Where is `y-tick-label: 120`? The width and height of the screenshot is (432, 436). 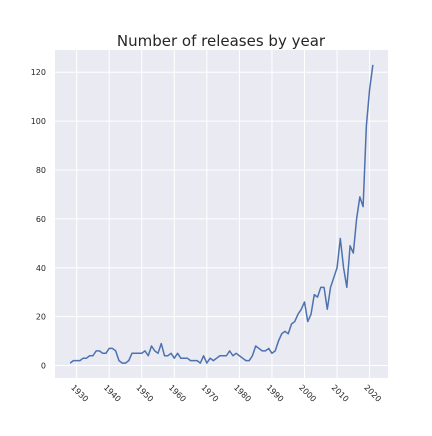 y-tick-label: 120 is located at coordinates (38, 72).